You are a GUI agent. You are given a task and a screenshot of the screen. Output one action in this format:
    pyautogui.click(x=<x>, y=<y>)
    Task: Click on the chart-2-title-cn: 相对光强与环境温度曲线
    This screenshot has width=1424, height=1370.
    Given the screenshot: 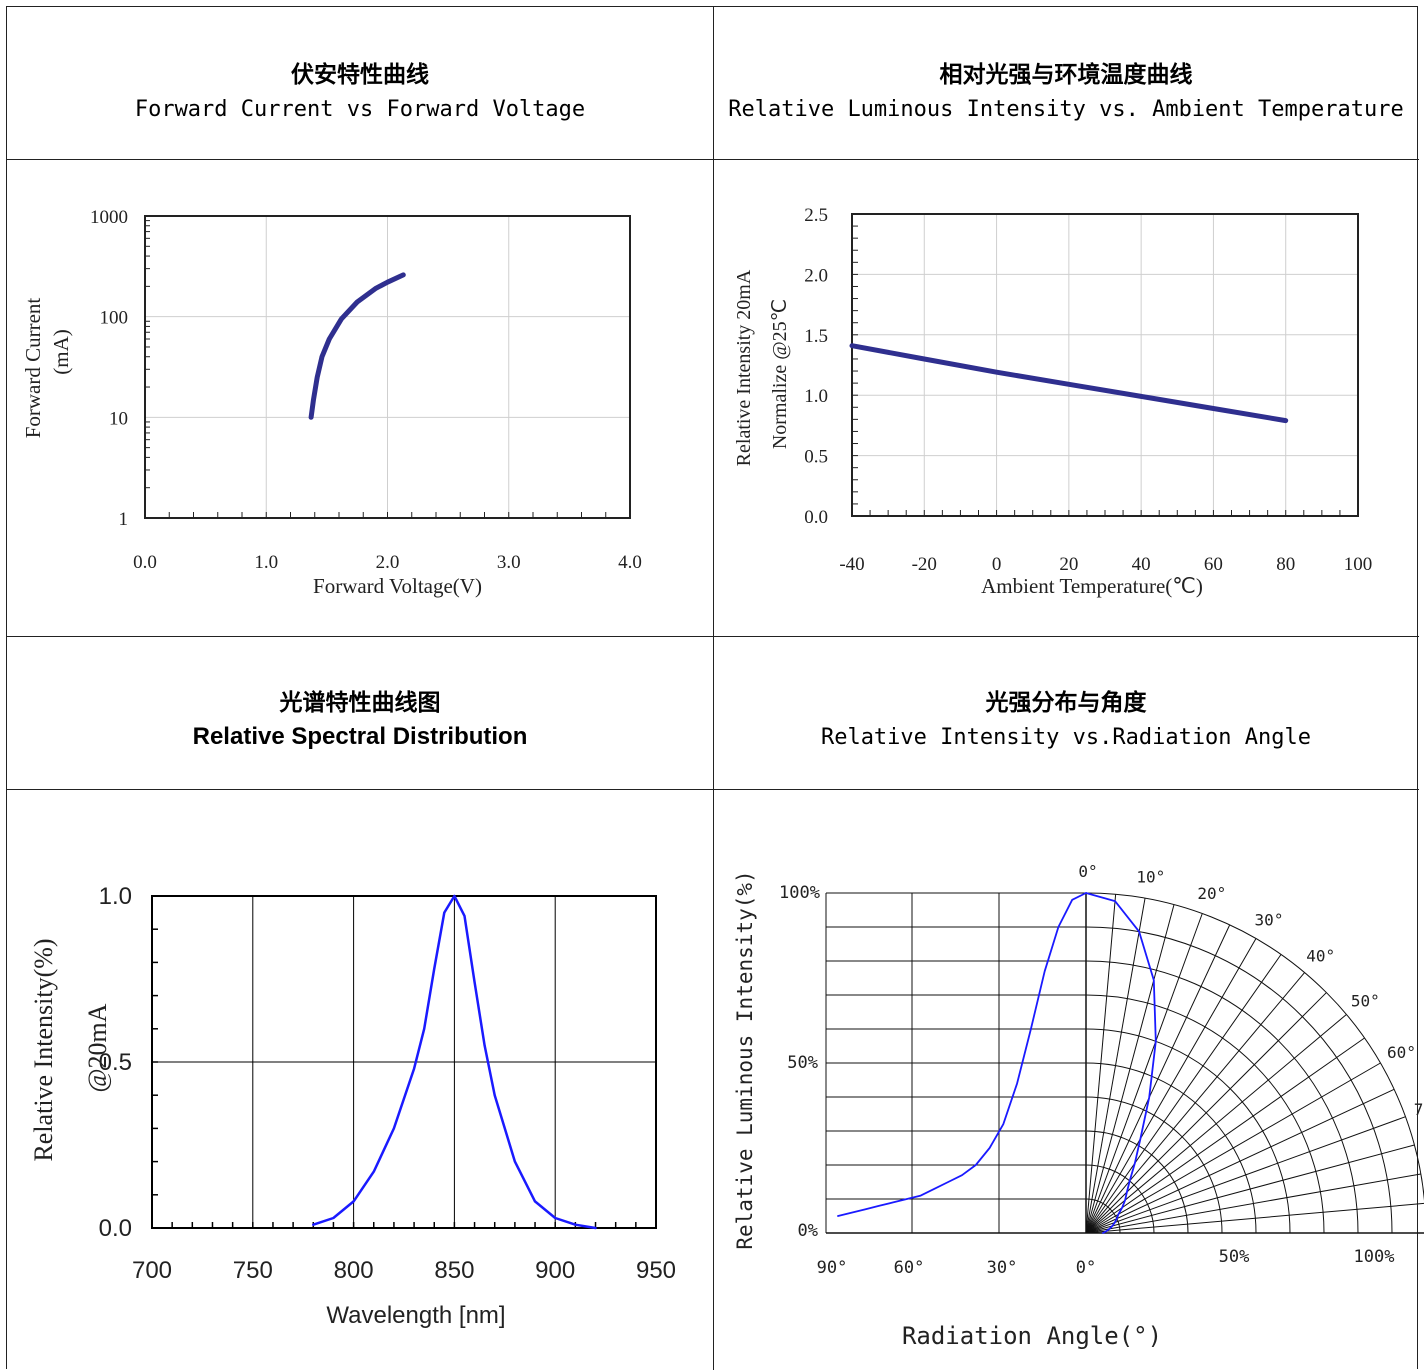 What is the action you would take?
    pyautogui.click(x=1066, y=75)
    